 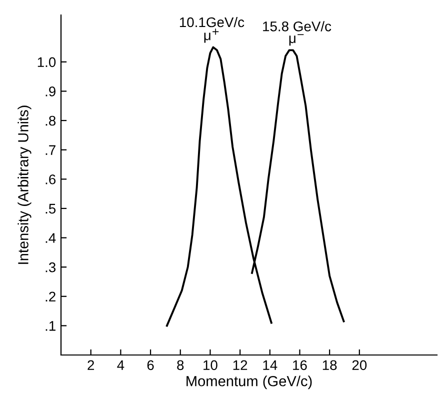 I want to click on y-tick-label: .2, so click(x=51, y=297).